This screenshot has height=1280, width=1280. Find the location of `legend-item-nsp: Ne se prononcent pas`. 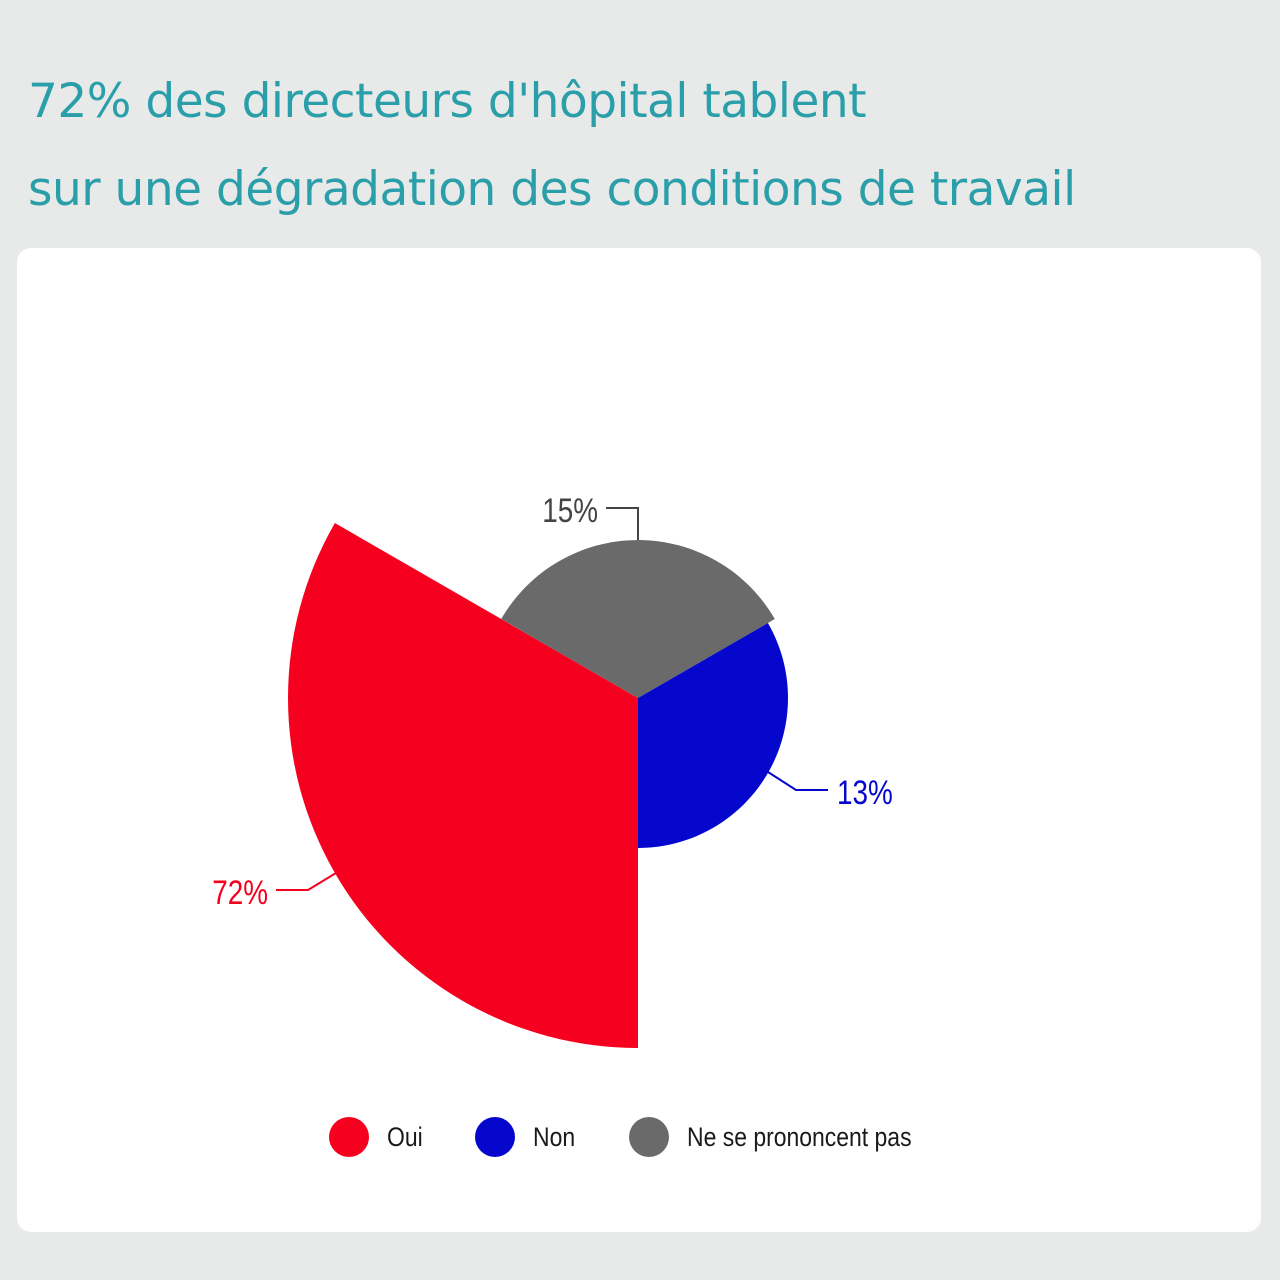

legend-item-nsp: Ne se prononcent pas is located at coordinates (789, 1137).